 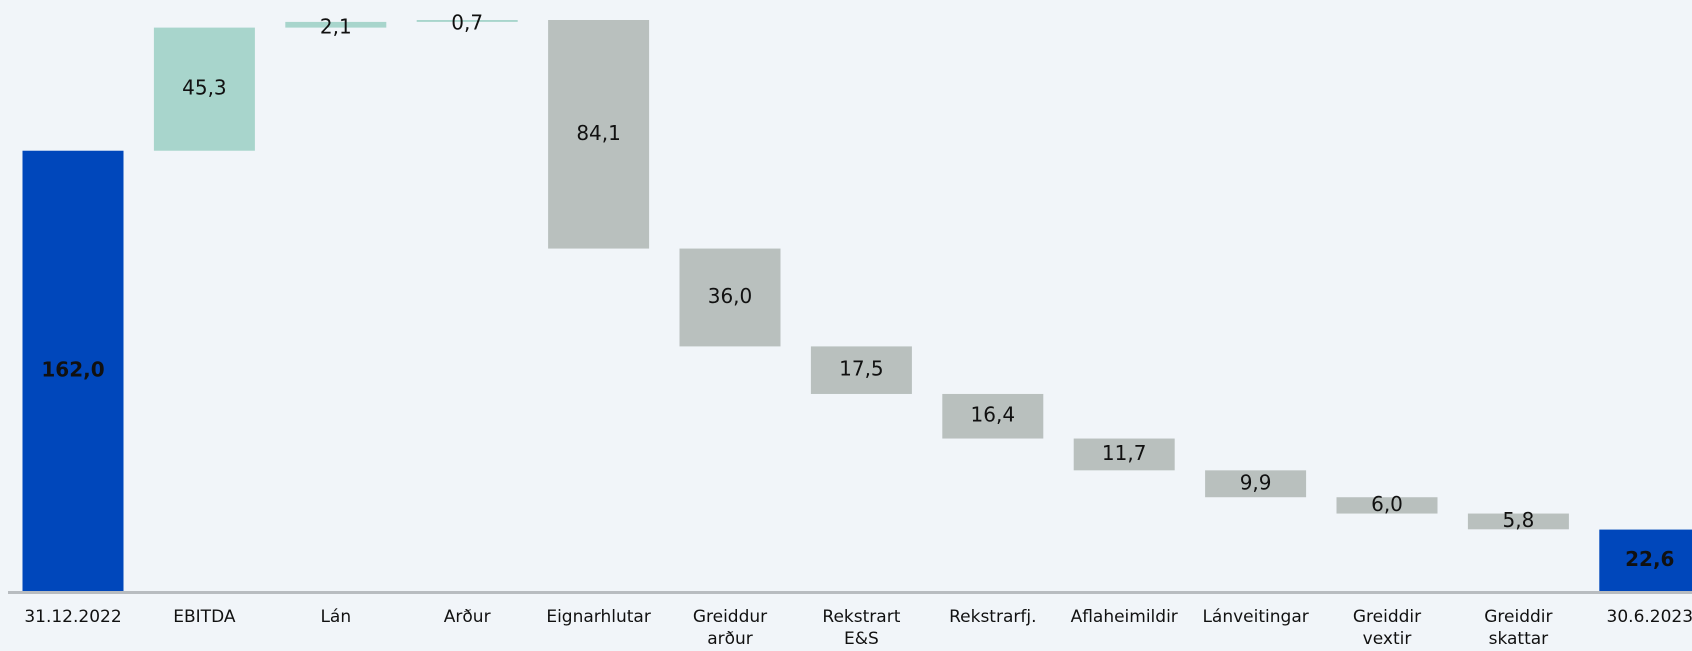 What do you see at coordinates (336, 617) in the screenshot?
I see `category-label: Lán` at bounding box center [336, 617].